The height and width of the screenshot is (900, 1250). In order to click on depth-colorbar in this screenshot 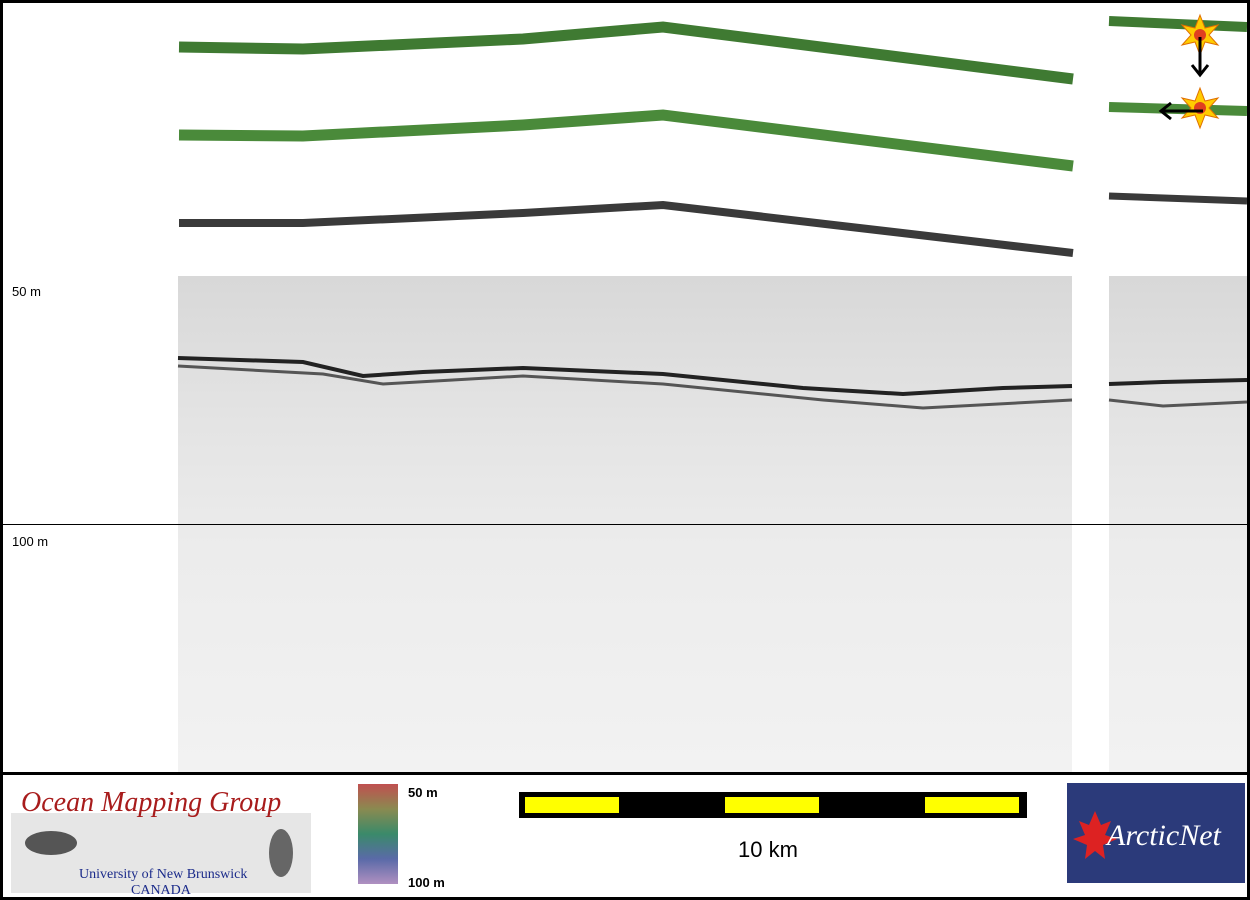, I will do `click(378, 834)`.